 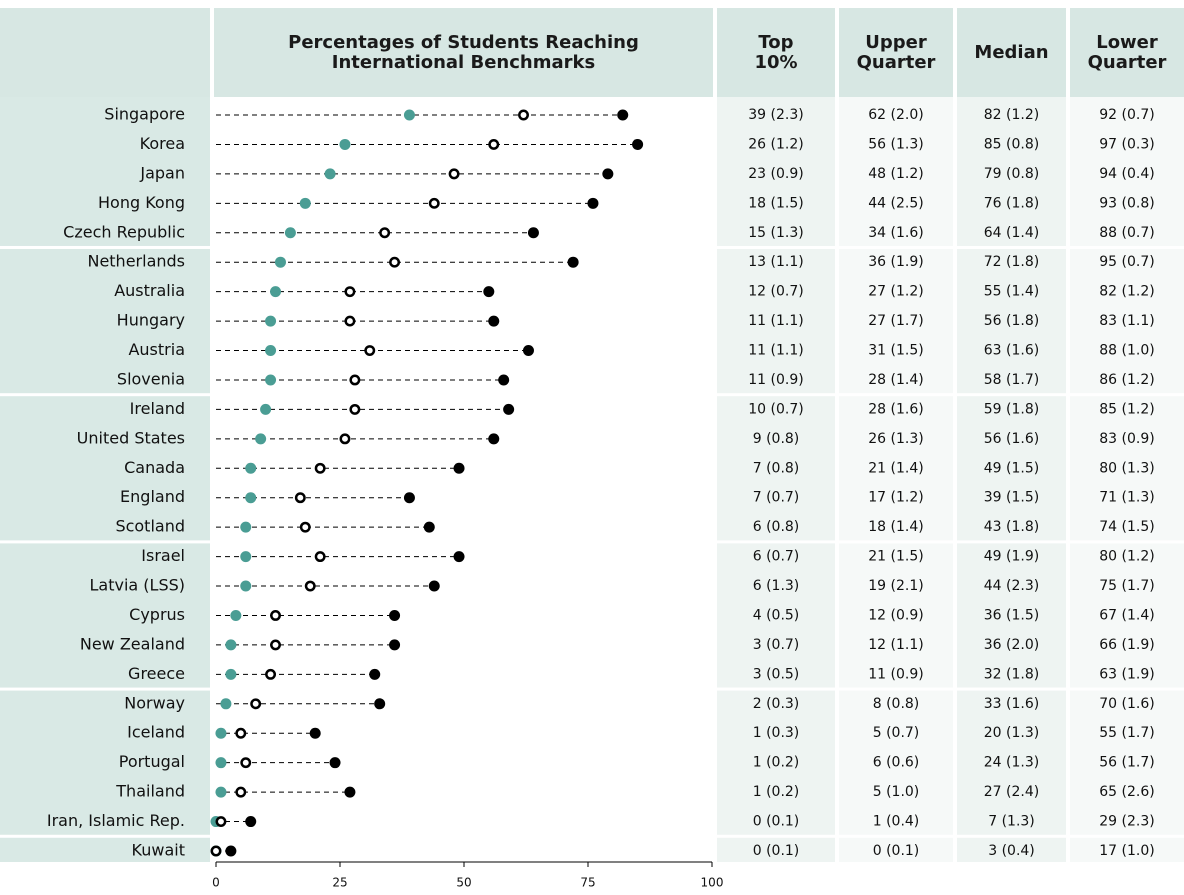 I want to click on table-cell: 9 (0.8), so click(x=776, y=439).